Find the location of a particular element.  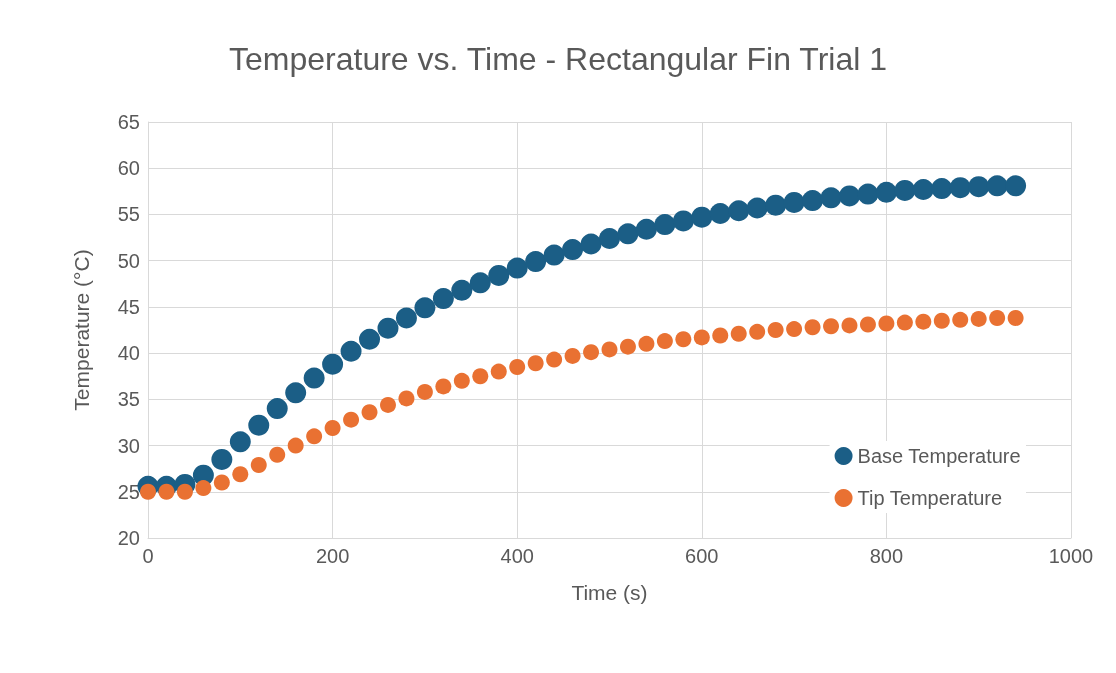

legend-label: Base Temperature is located at coordinates (939, 456).